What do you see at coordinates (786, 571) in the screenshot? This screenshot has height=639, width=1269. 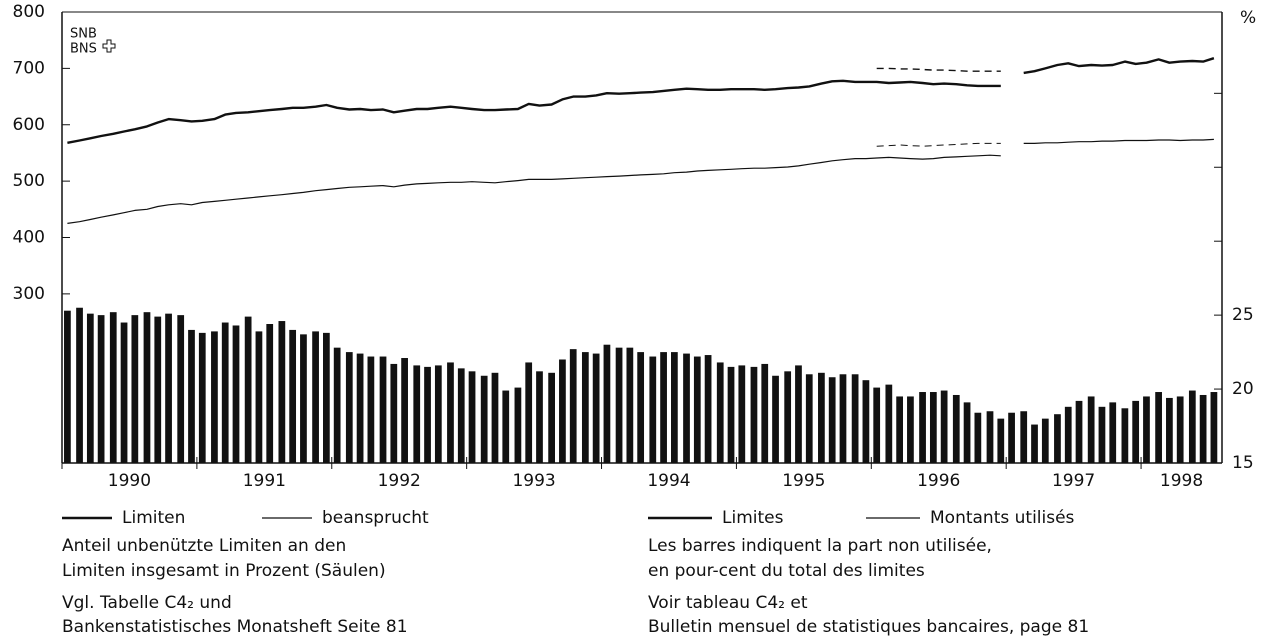 I see `note: en pour-cent du total des limites` at bounding box center [786, 571].